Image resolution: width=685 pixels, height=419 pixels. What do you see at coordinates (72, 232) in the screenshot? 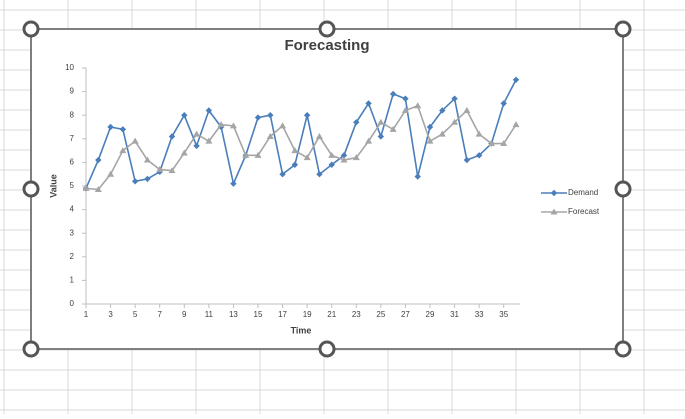
I see `y-tick-label: 3` at bounding box center [72, 232].